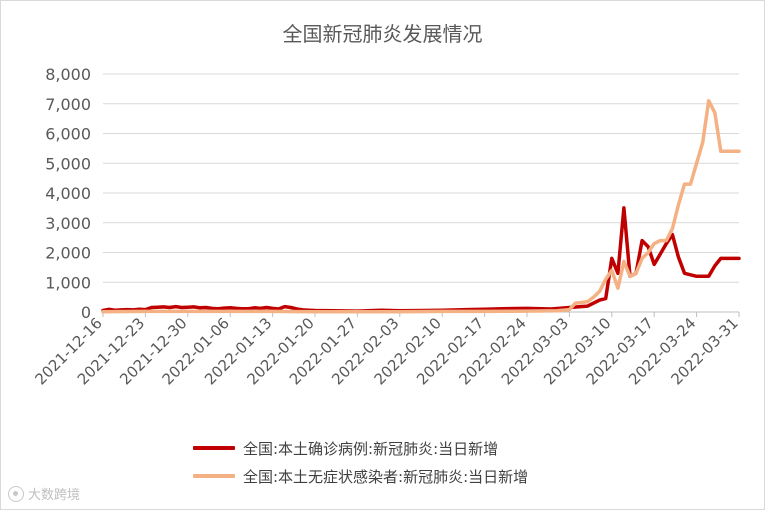 The height and width of the screenshot is (510, 765). I want to click on watermark-logo-icon, so click(16, 493).